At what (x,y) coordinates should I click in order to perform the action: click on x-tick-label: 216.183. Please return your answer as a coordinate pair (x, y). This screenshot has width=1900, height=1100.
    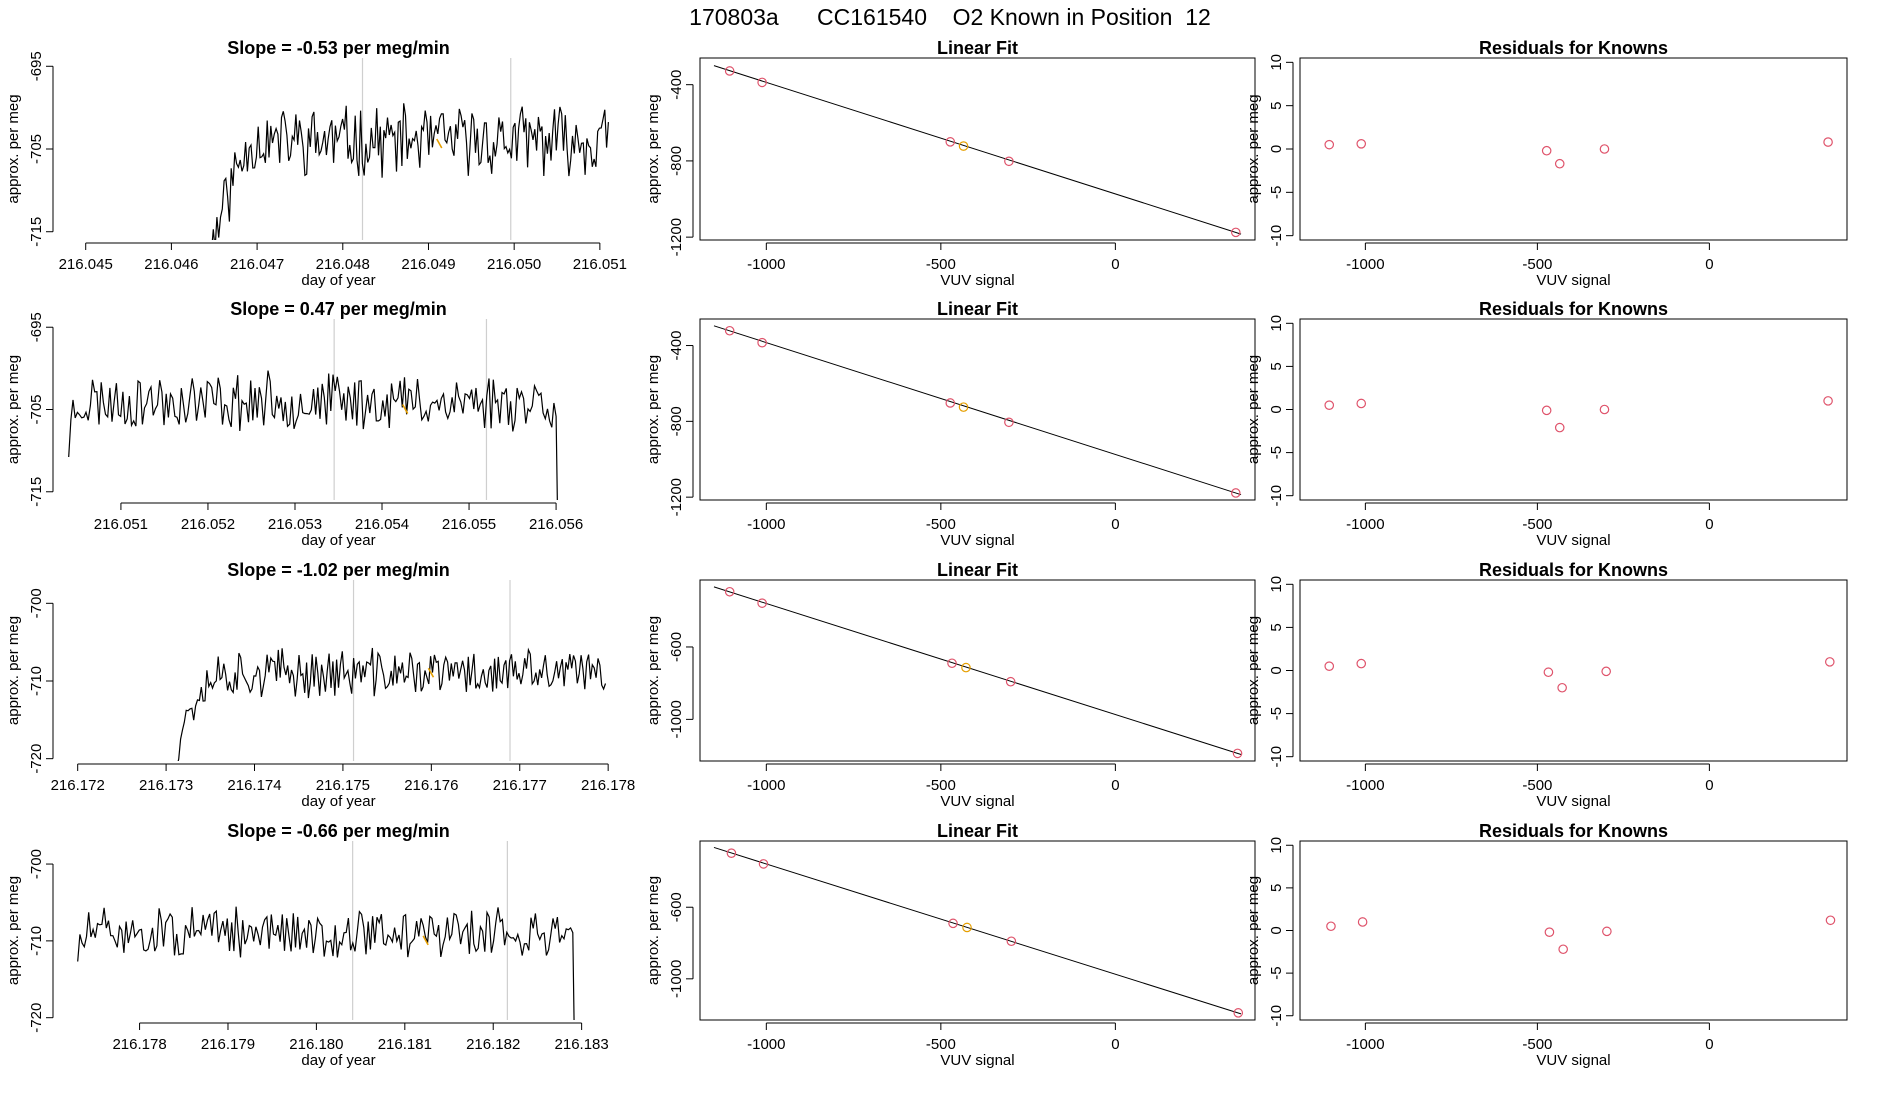
    Looking at the image, I should click on (582, 1044).